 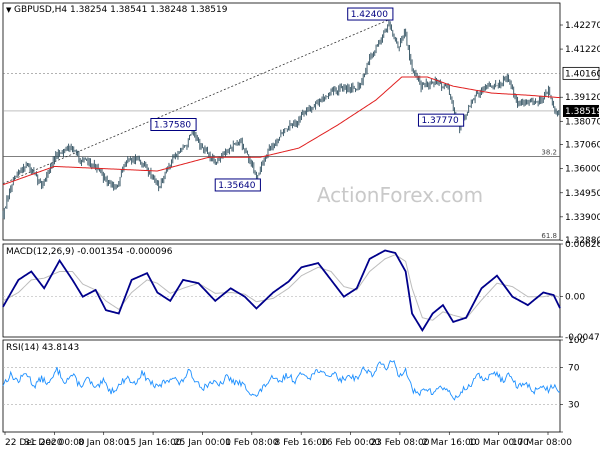 What do you see at coordinates (202, 443) in the screenshot?
I see `x-tick-label-4: 25 Jan 00:00` at bounding box center [202, 443].